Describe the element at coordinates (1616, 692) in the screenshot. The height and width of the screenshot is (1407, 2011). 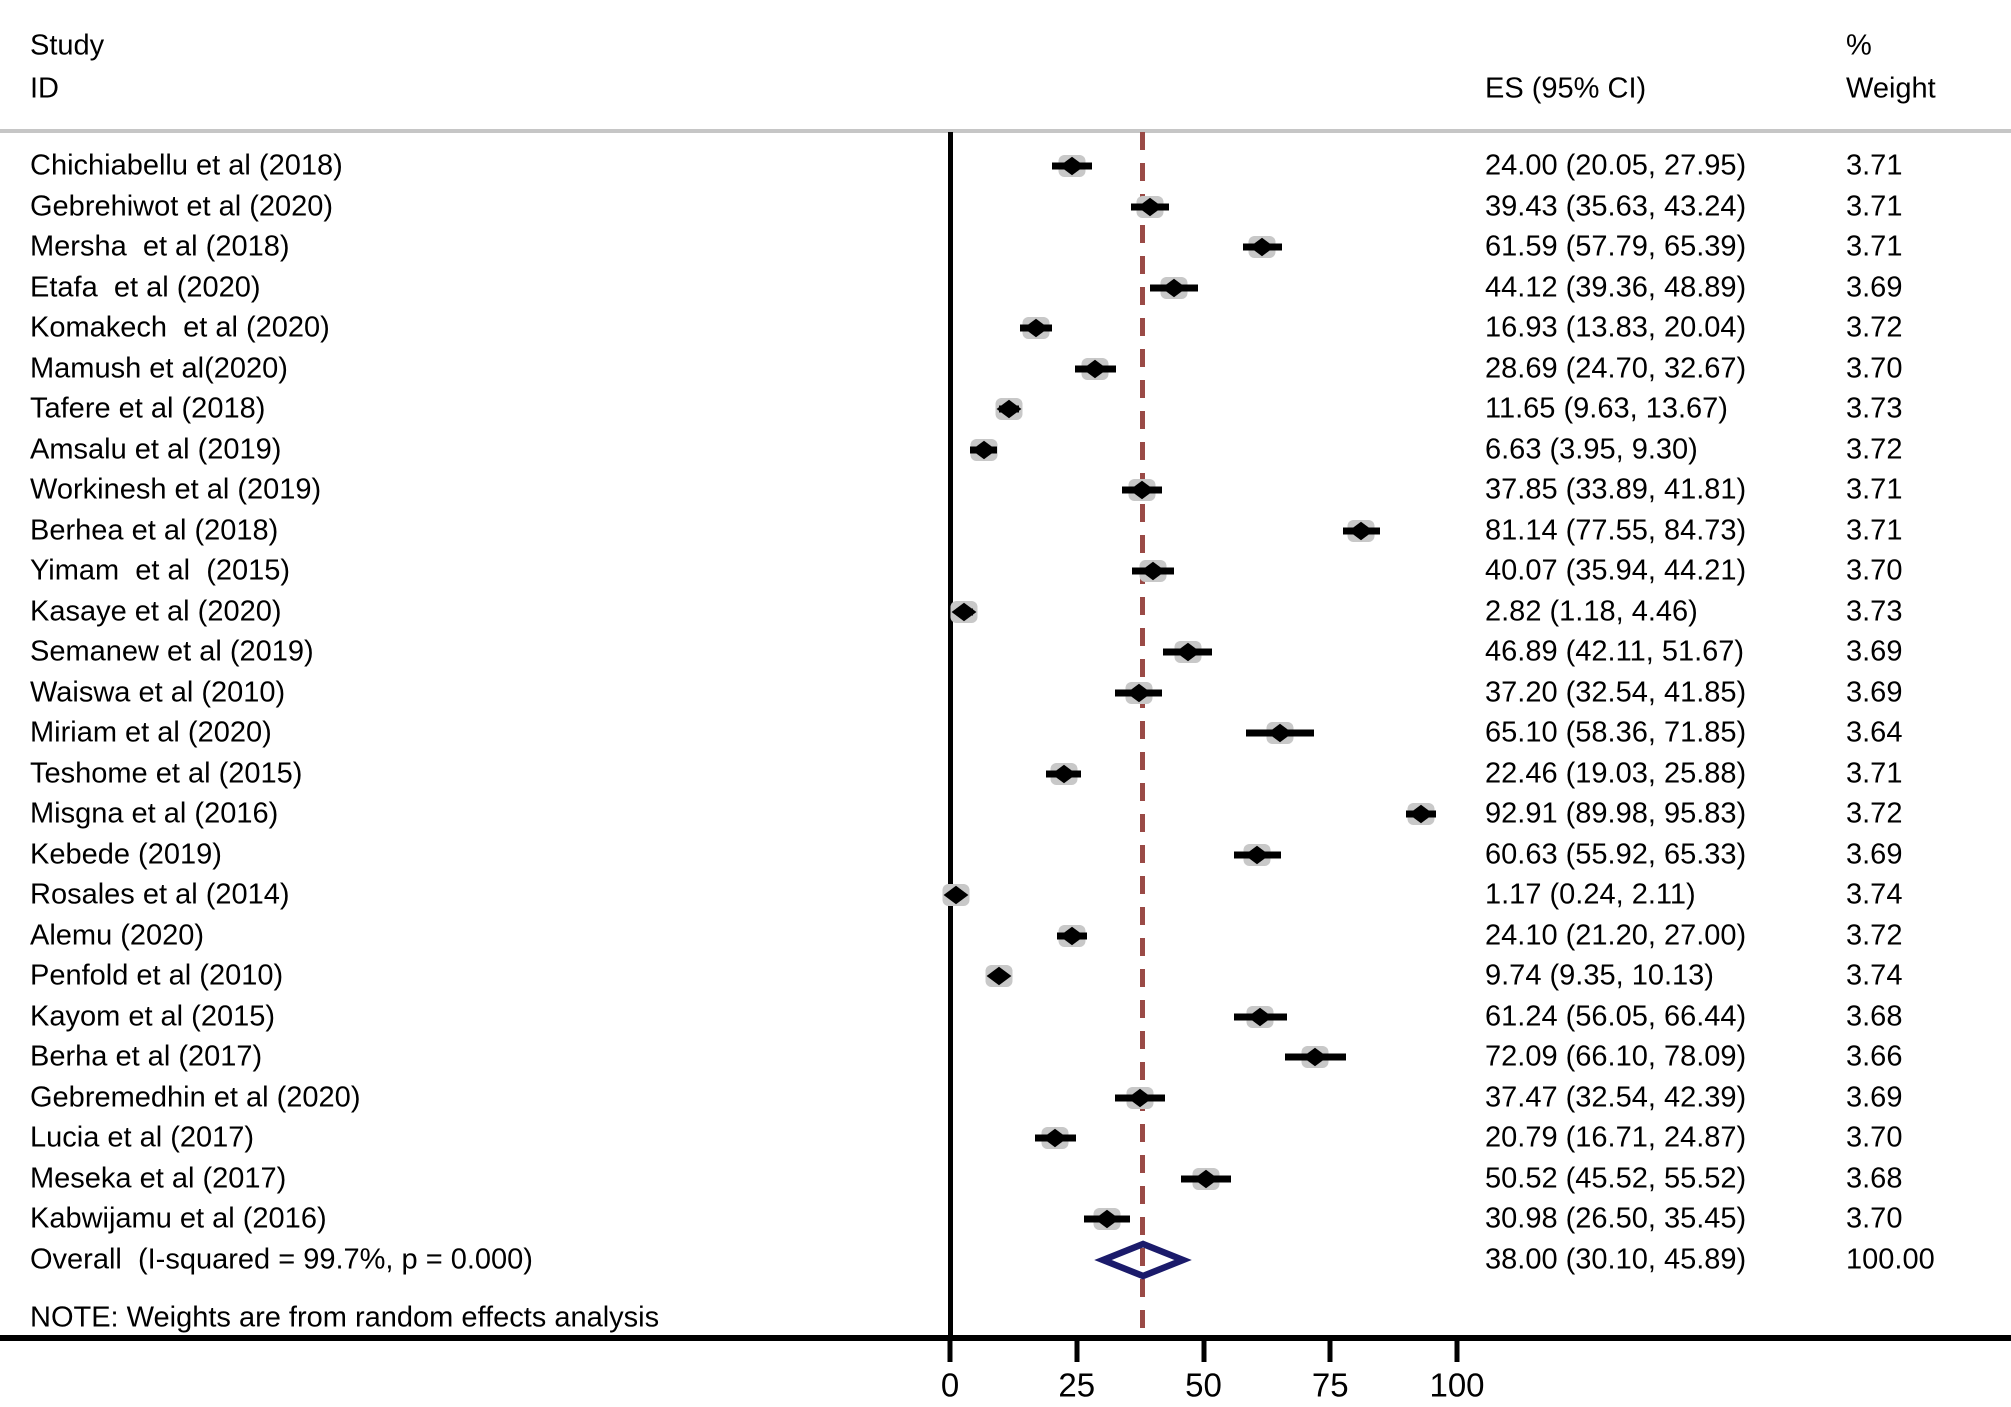
I see `es-ci-value: 37.20 (32.54, 41.85)` at that location.